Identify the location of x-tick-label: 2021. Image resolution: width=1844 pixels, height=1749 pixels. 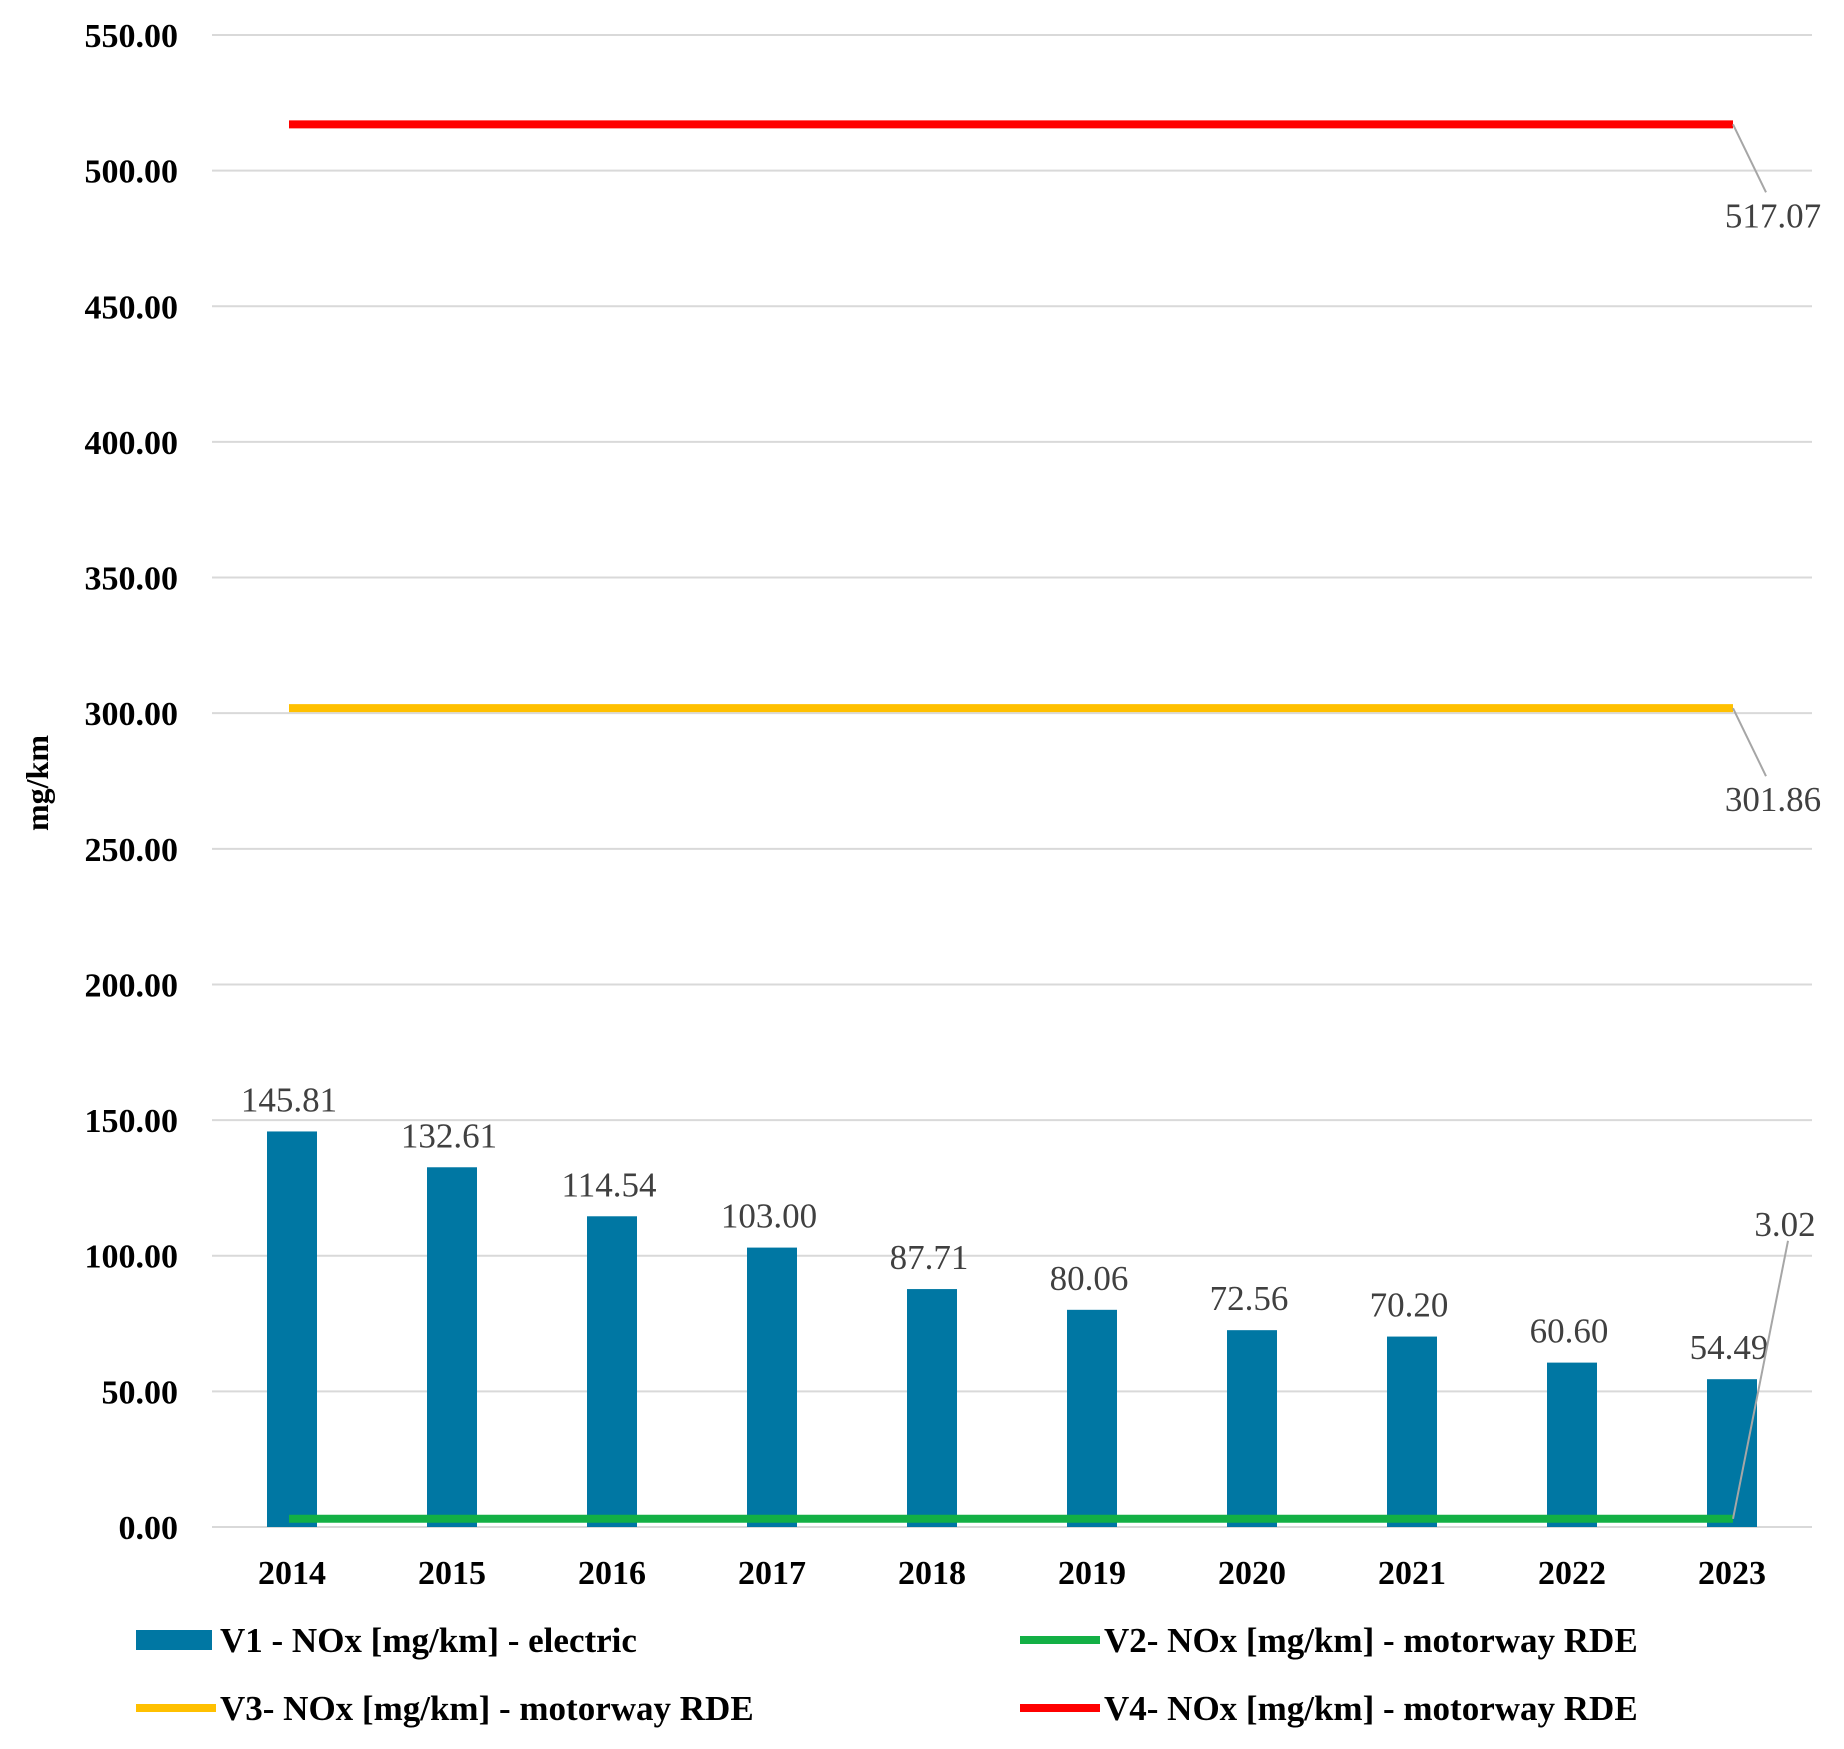
(1412, 1573).